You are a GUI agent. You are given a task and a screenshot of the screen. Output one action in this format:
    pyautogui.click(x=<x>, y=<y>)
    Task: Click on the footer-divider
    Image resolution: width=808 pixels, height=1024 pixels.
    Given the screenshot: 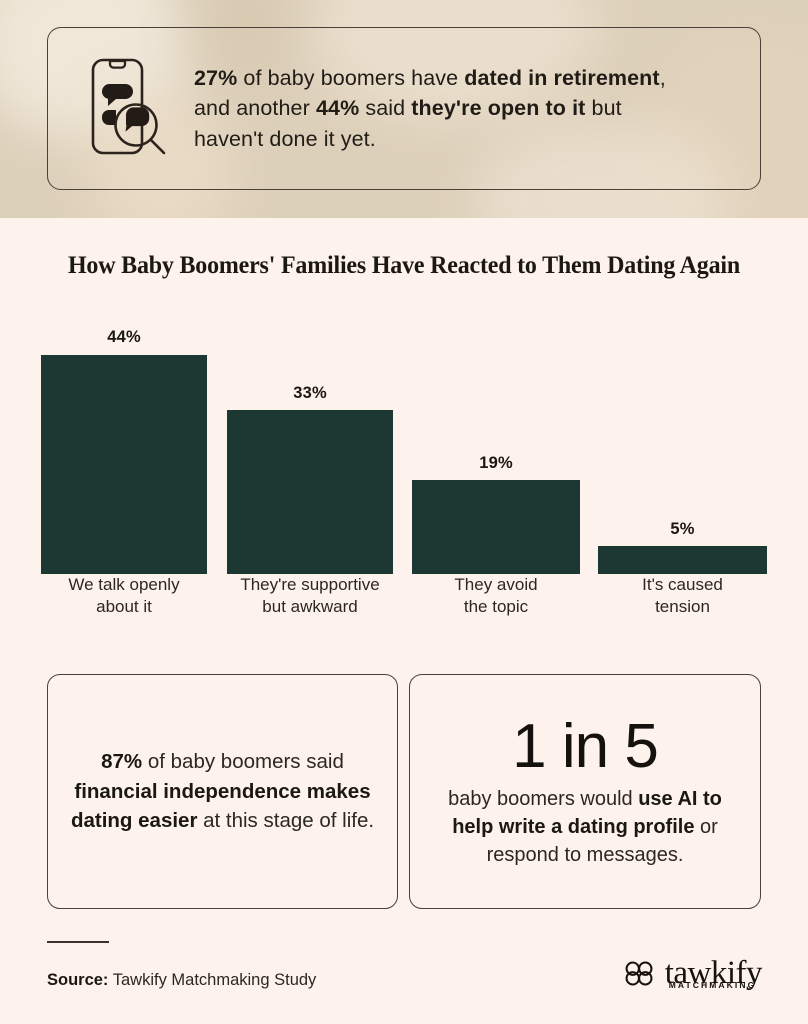 What is the action you would take?
    pyautogui.click(x=78, y=942)
    